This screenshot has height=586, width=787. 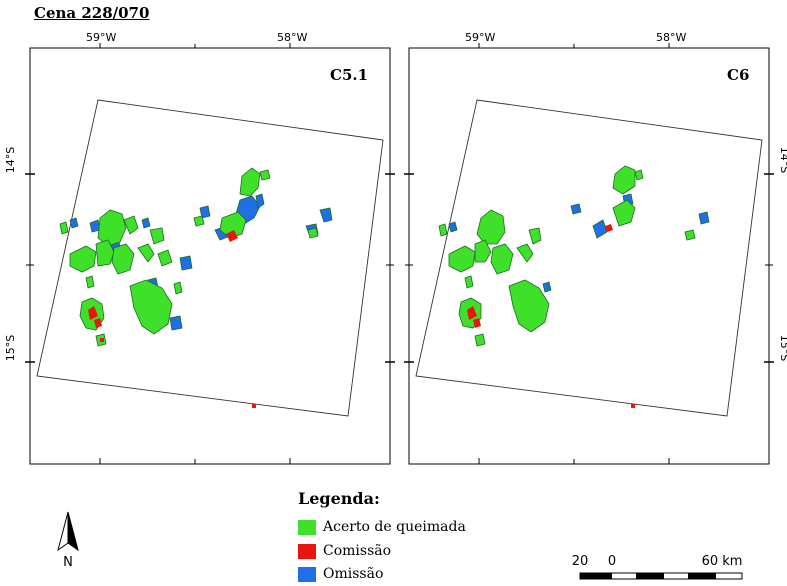 I want to click on lat-label-south-right: 15°S, so click(x=782, y=348).